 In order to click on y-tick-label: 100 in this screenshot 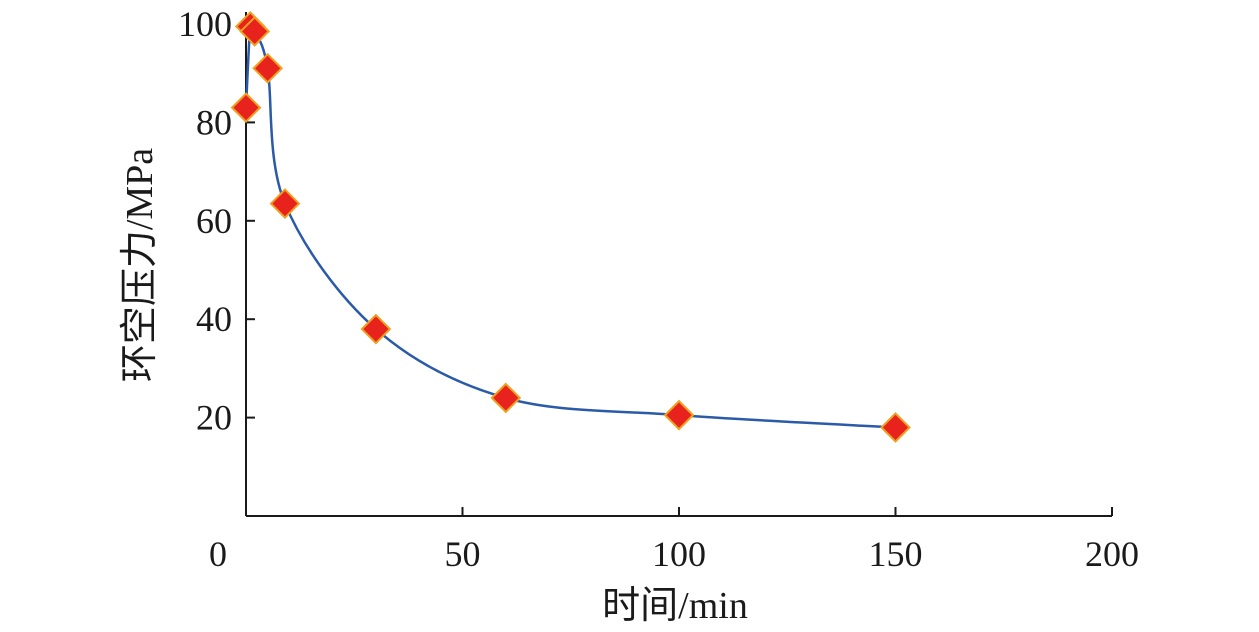, I will do `click(205, 24)`.